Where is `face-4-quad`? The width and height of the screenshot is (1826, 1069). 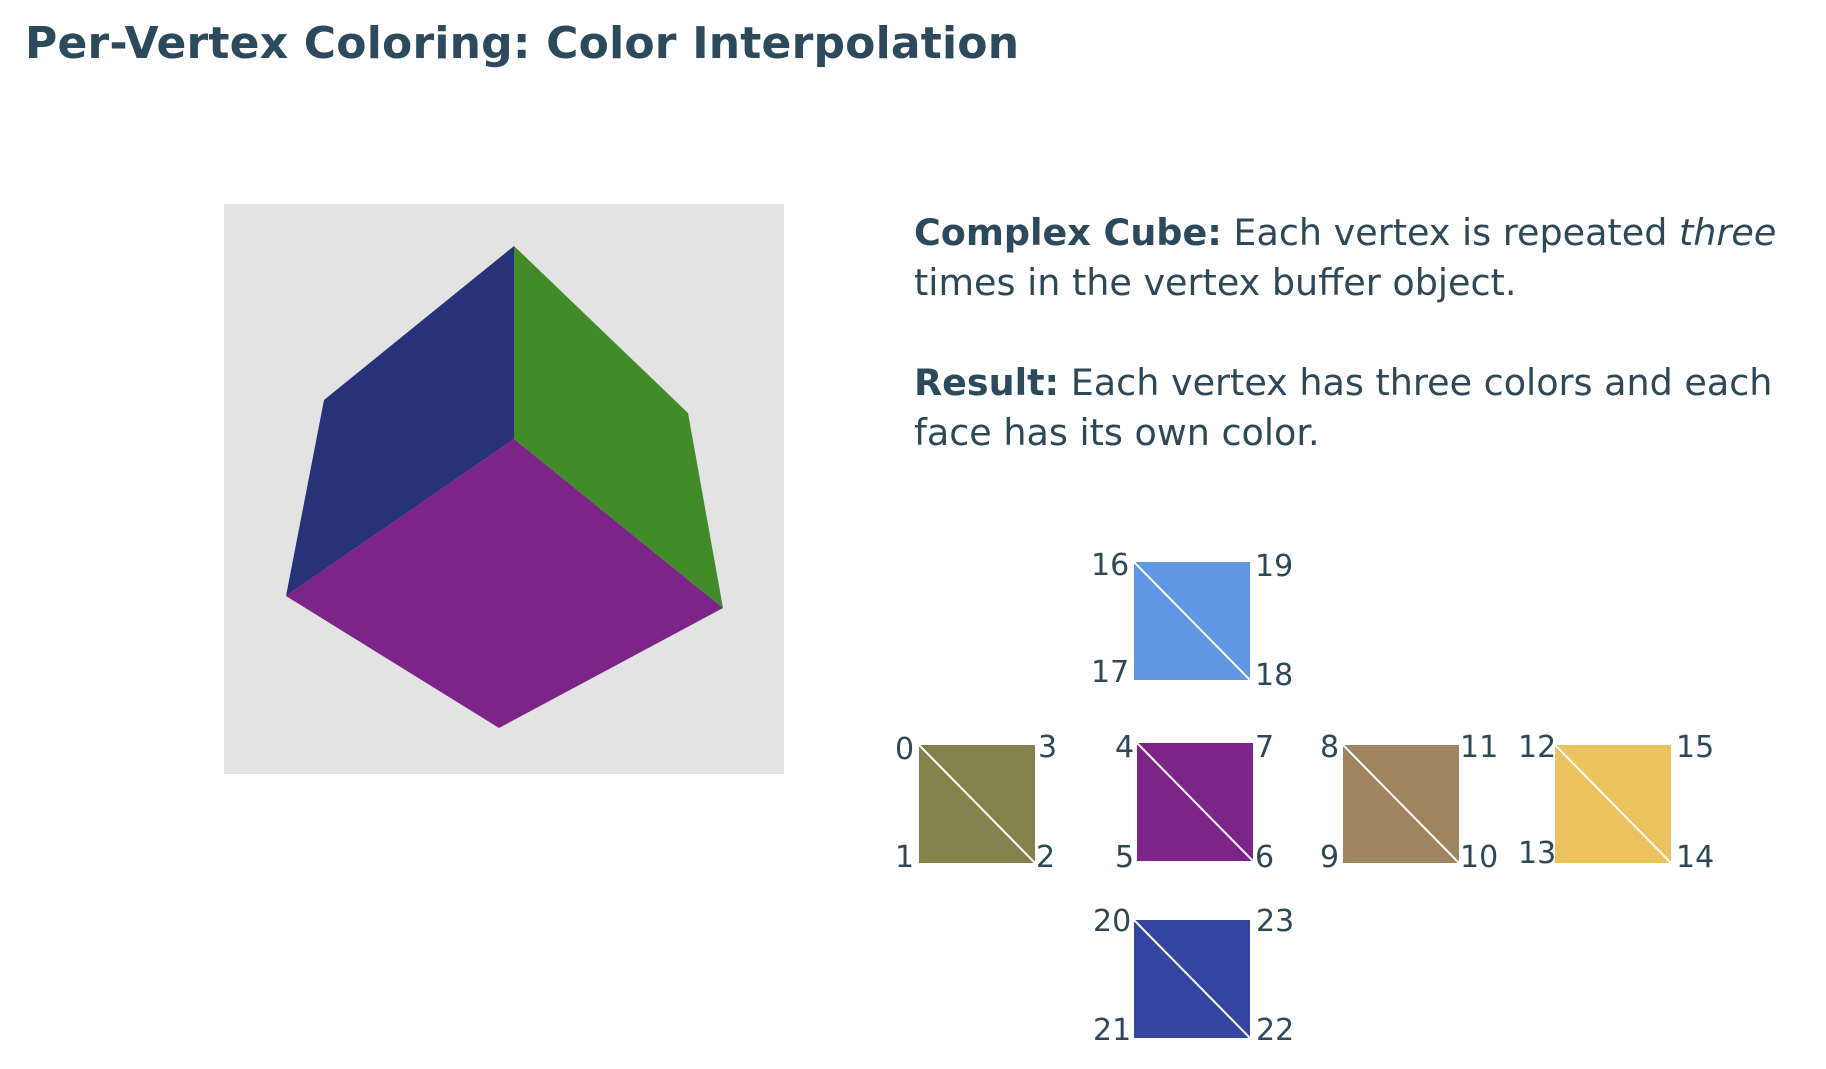
face-4-quad is located at coordinates (1192, 621).